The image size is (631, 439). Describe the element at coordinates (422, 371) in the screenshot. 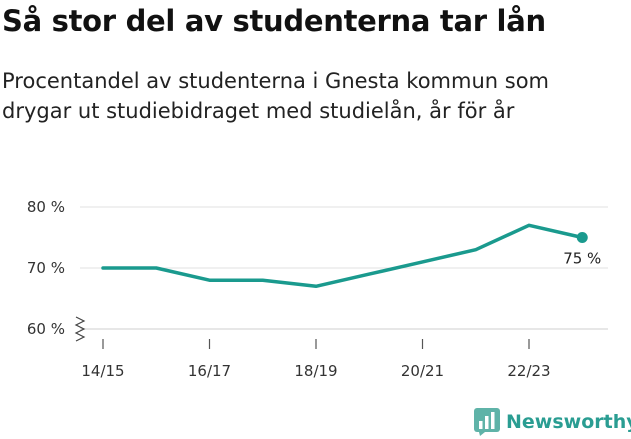

I see `x-tick-label: 20/21` at that location.